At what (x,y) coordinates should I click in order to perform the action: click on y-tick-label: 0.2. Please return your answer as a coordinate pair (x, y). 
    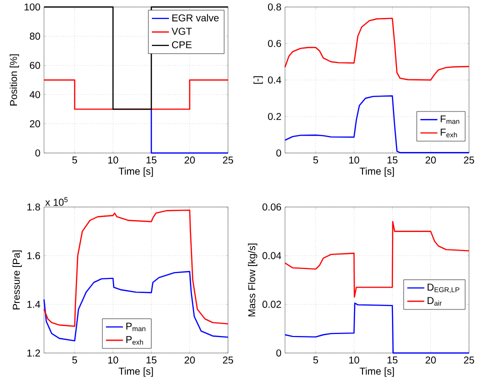
    Looking at the image, I should click on (274, 116).